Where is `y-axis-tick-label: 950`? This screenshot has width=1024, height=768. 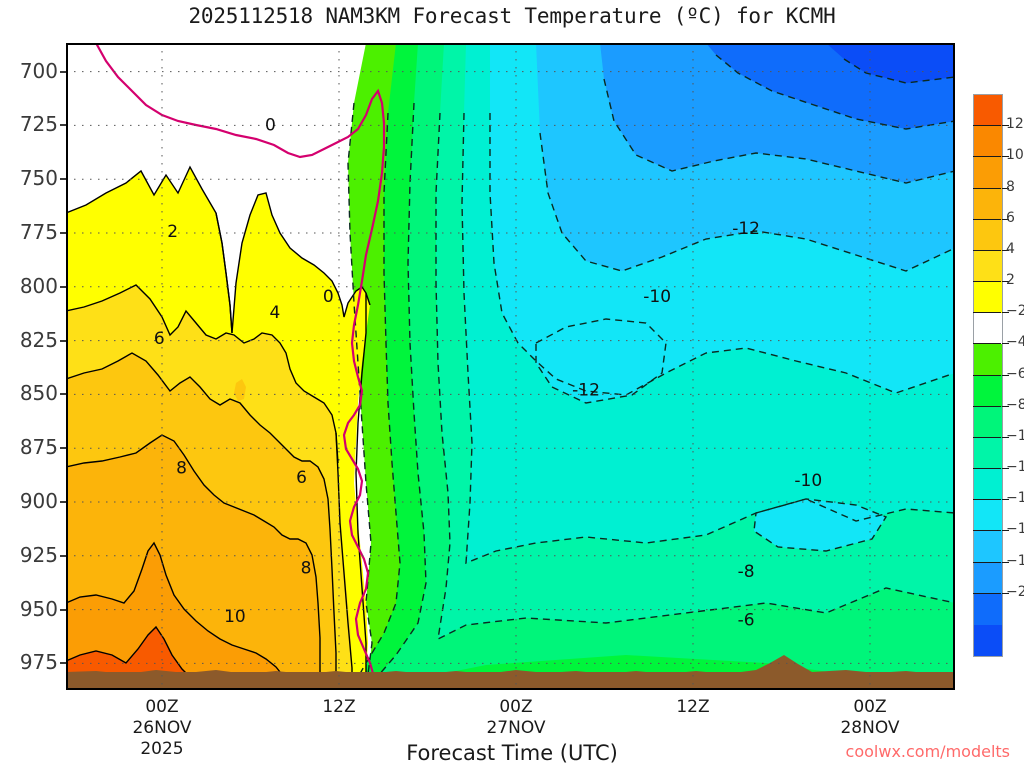
y-axis-tick-label: 950 is located at coordinates (38, 608).